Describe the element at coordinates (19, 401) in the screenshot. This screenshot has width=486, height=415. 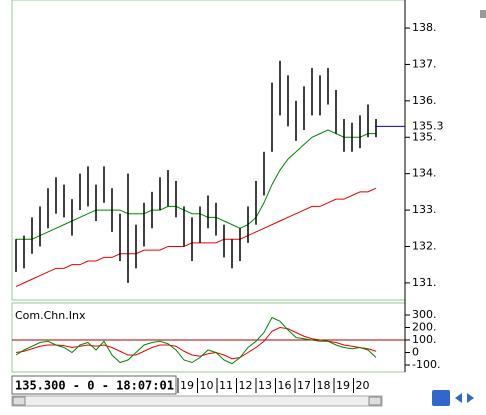
I see `scroll-left` at that location.